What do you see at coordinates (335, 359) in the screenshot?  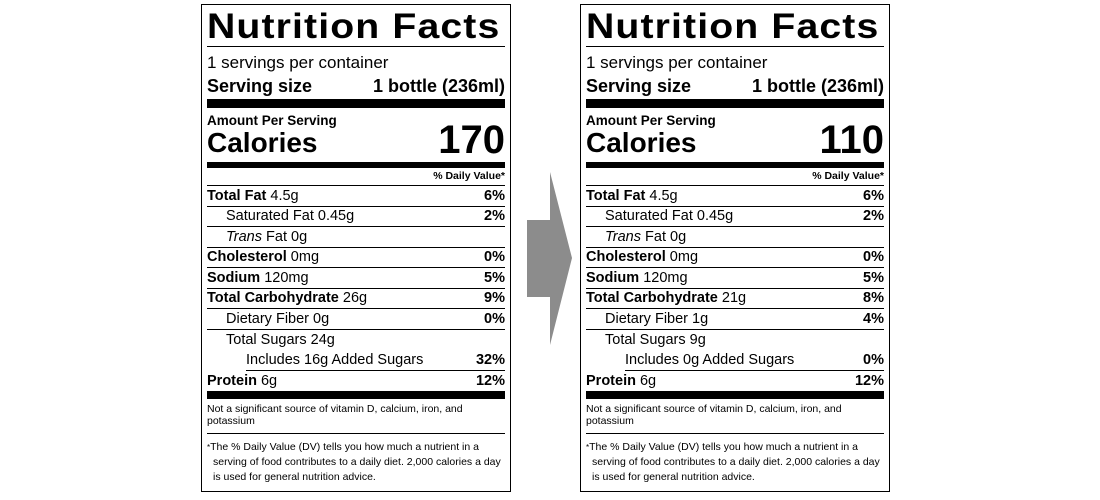 I see `nutrient-name: Includes 16g Added Sugars` at bounding box center [335, 359].